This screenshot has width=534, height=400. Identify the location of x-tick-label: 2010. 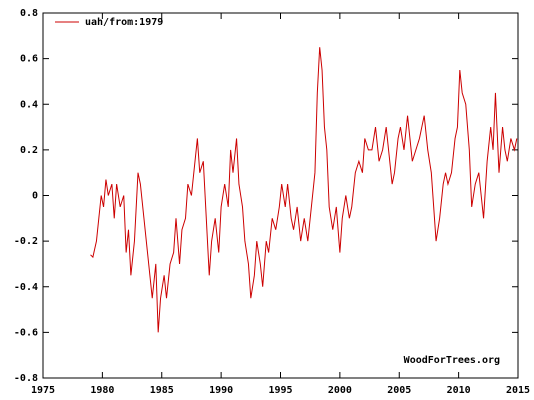
(459, 390).